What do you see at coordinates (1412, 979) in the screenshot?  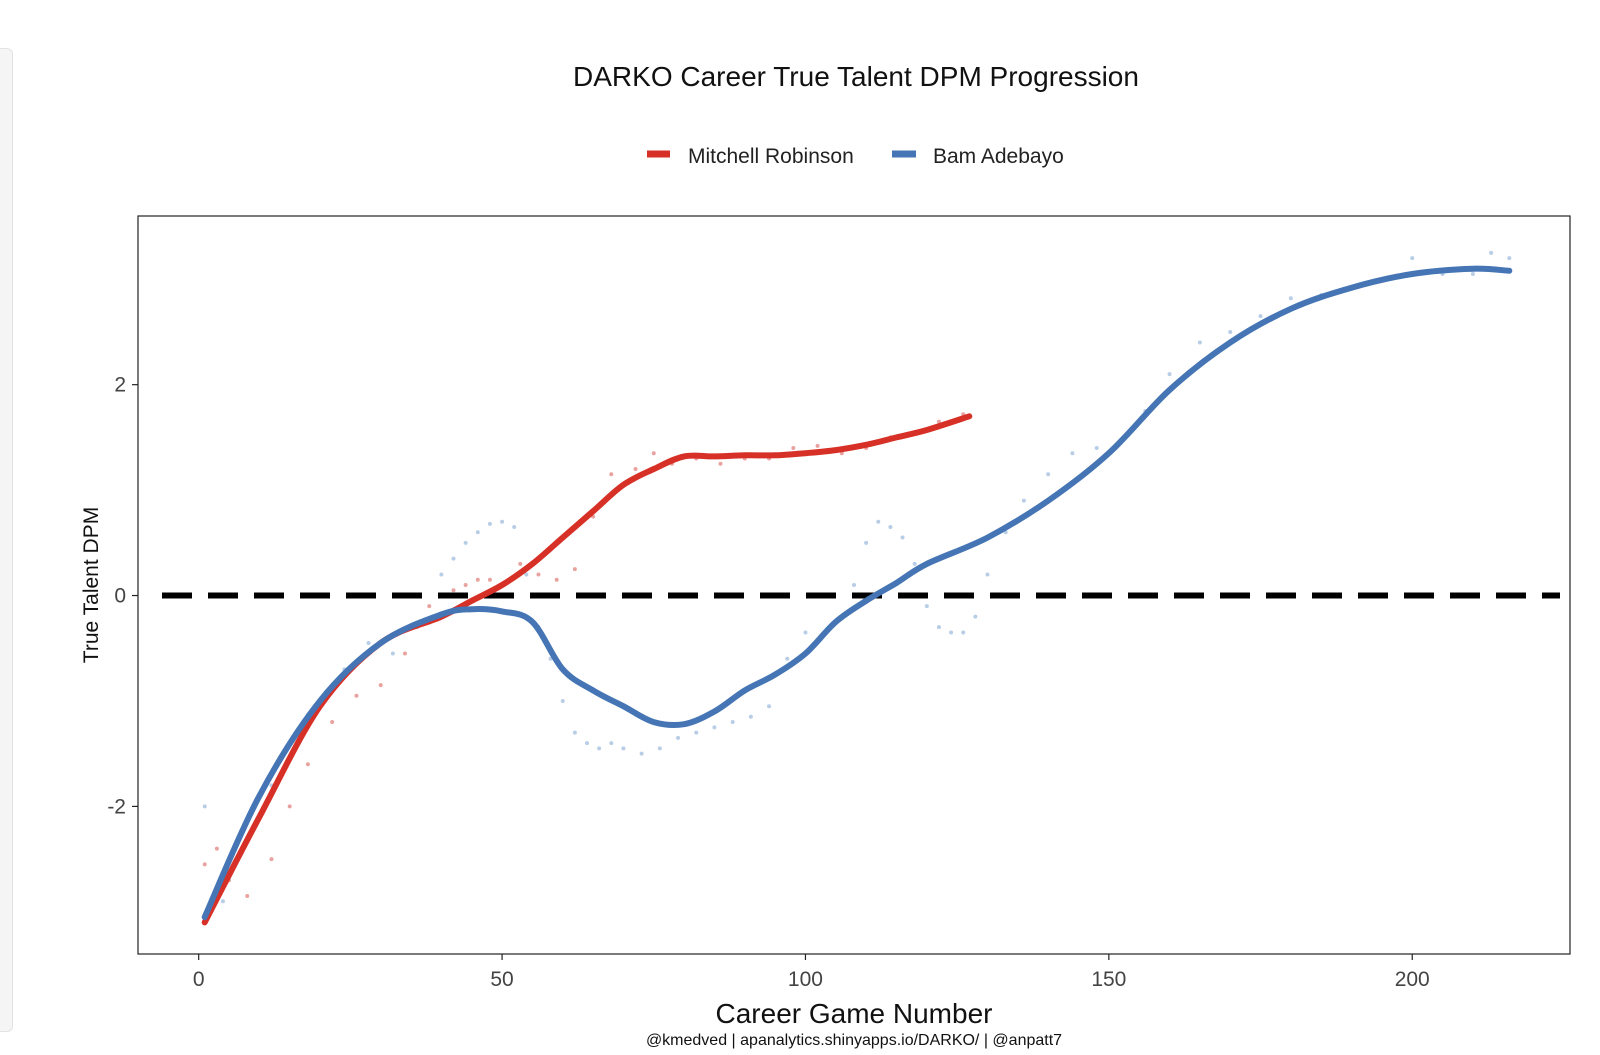 I see `x-tick-label: 200` at bounding box center [1412, 979].